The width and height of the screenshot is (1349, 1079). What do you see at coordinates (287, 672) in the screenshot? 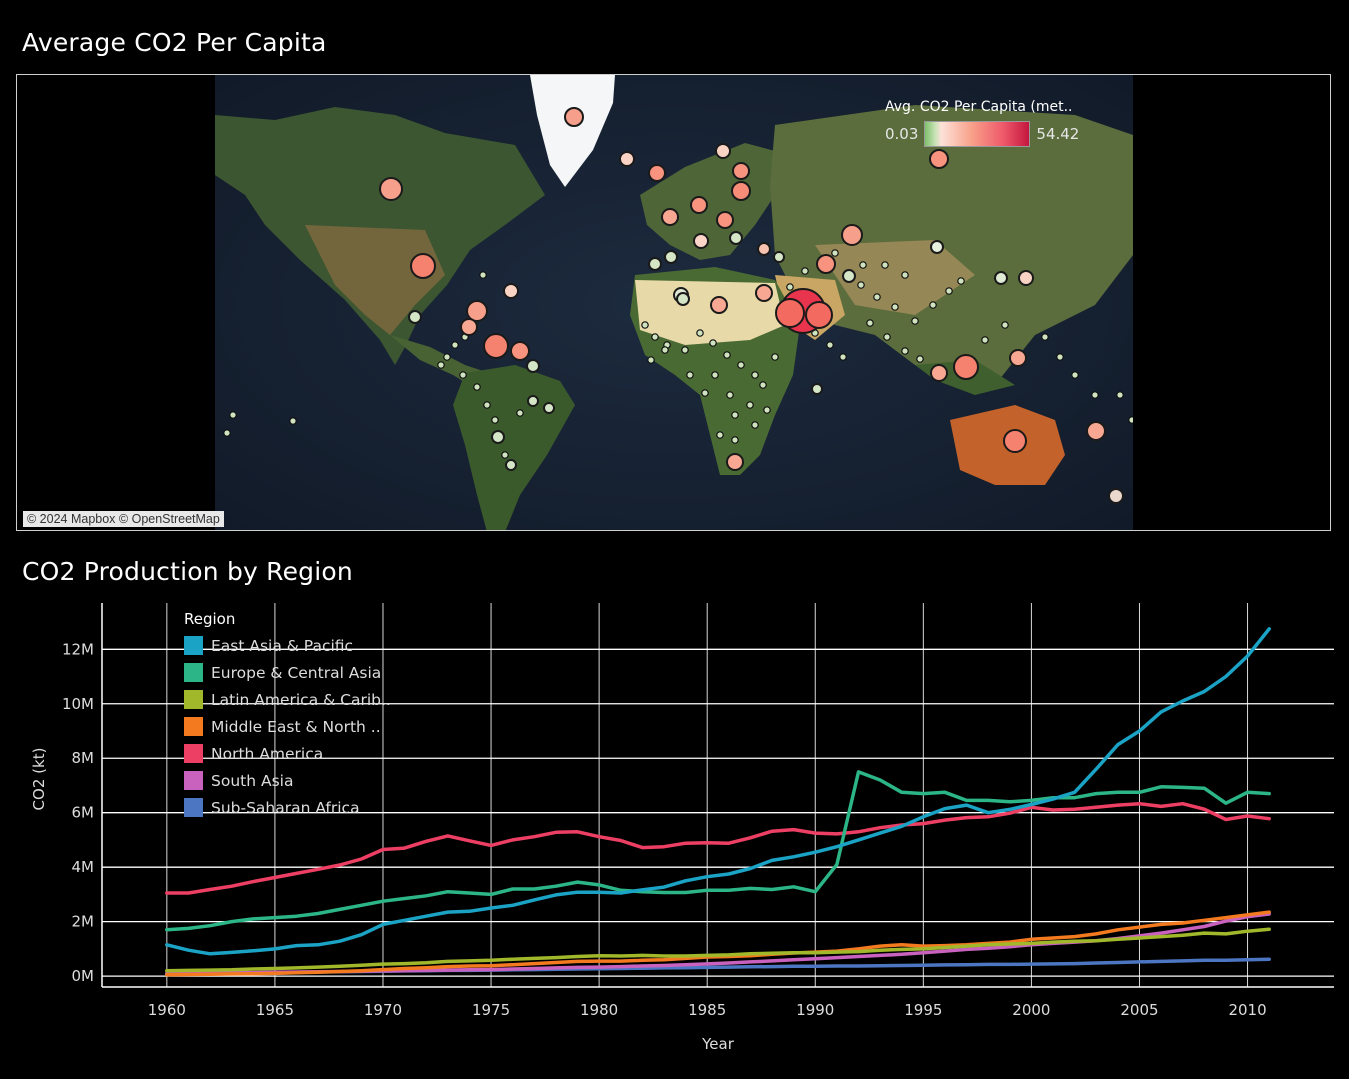
I see `legend-item: Europe & Central Asia` at bounding box center [287, 672].